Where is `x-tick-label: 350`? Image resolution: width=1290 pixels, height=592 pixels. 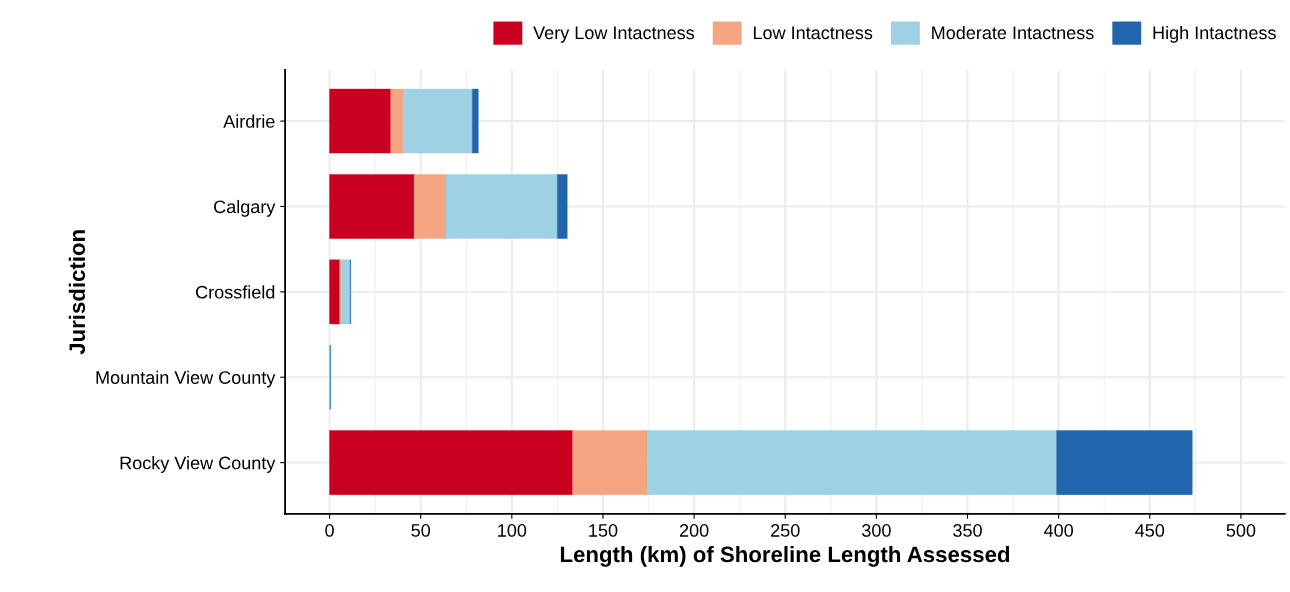 x-tick-label: 350 is located at coordinates (967, 530).